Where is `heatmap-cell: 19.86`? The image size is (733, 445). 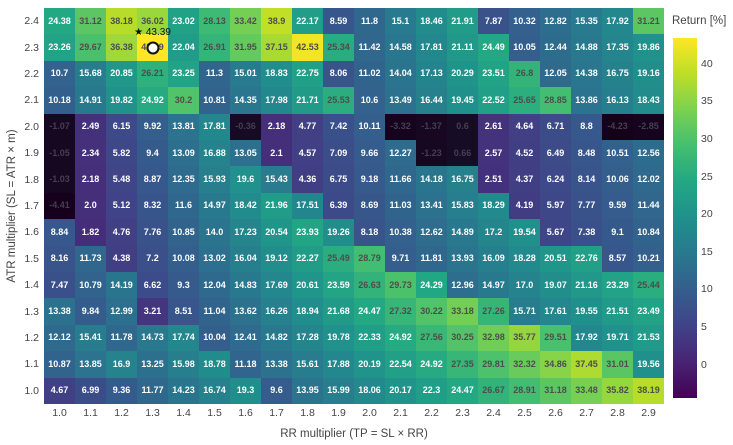 heatmap-cell: 19.86 is located at coordinates (648, 47).